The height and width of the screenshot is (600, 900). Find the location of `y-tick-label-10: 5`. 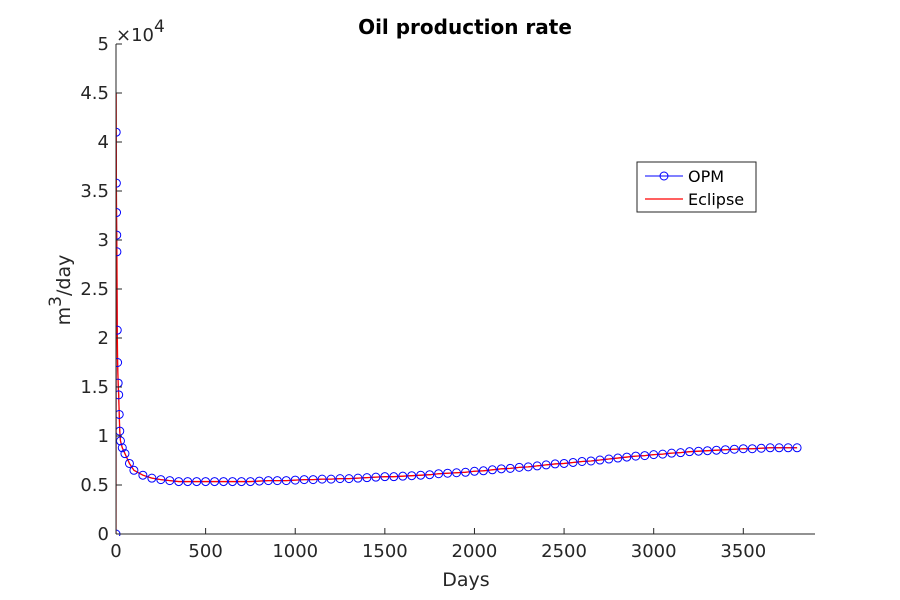

y-tick-label-10: 5 is located at coordinates (103, 44).